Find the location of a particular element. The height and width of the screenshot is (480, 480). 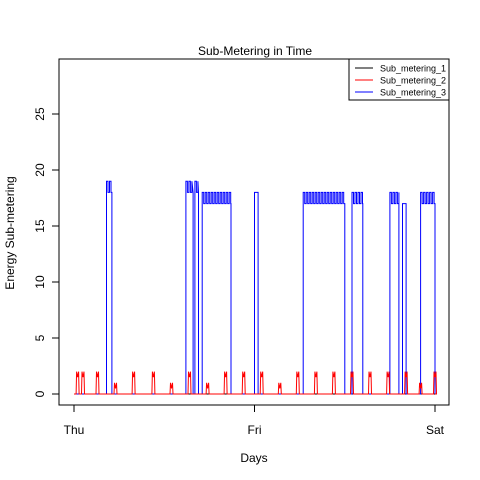

x-tick-label: Sat is located at coordinates (435, 430).